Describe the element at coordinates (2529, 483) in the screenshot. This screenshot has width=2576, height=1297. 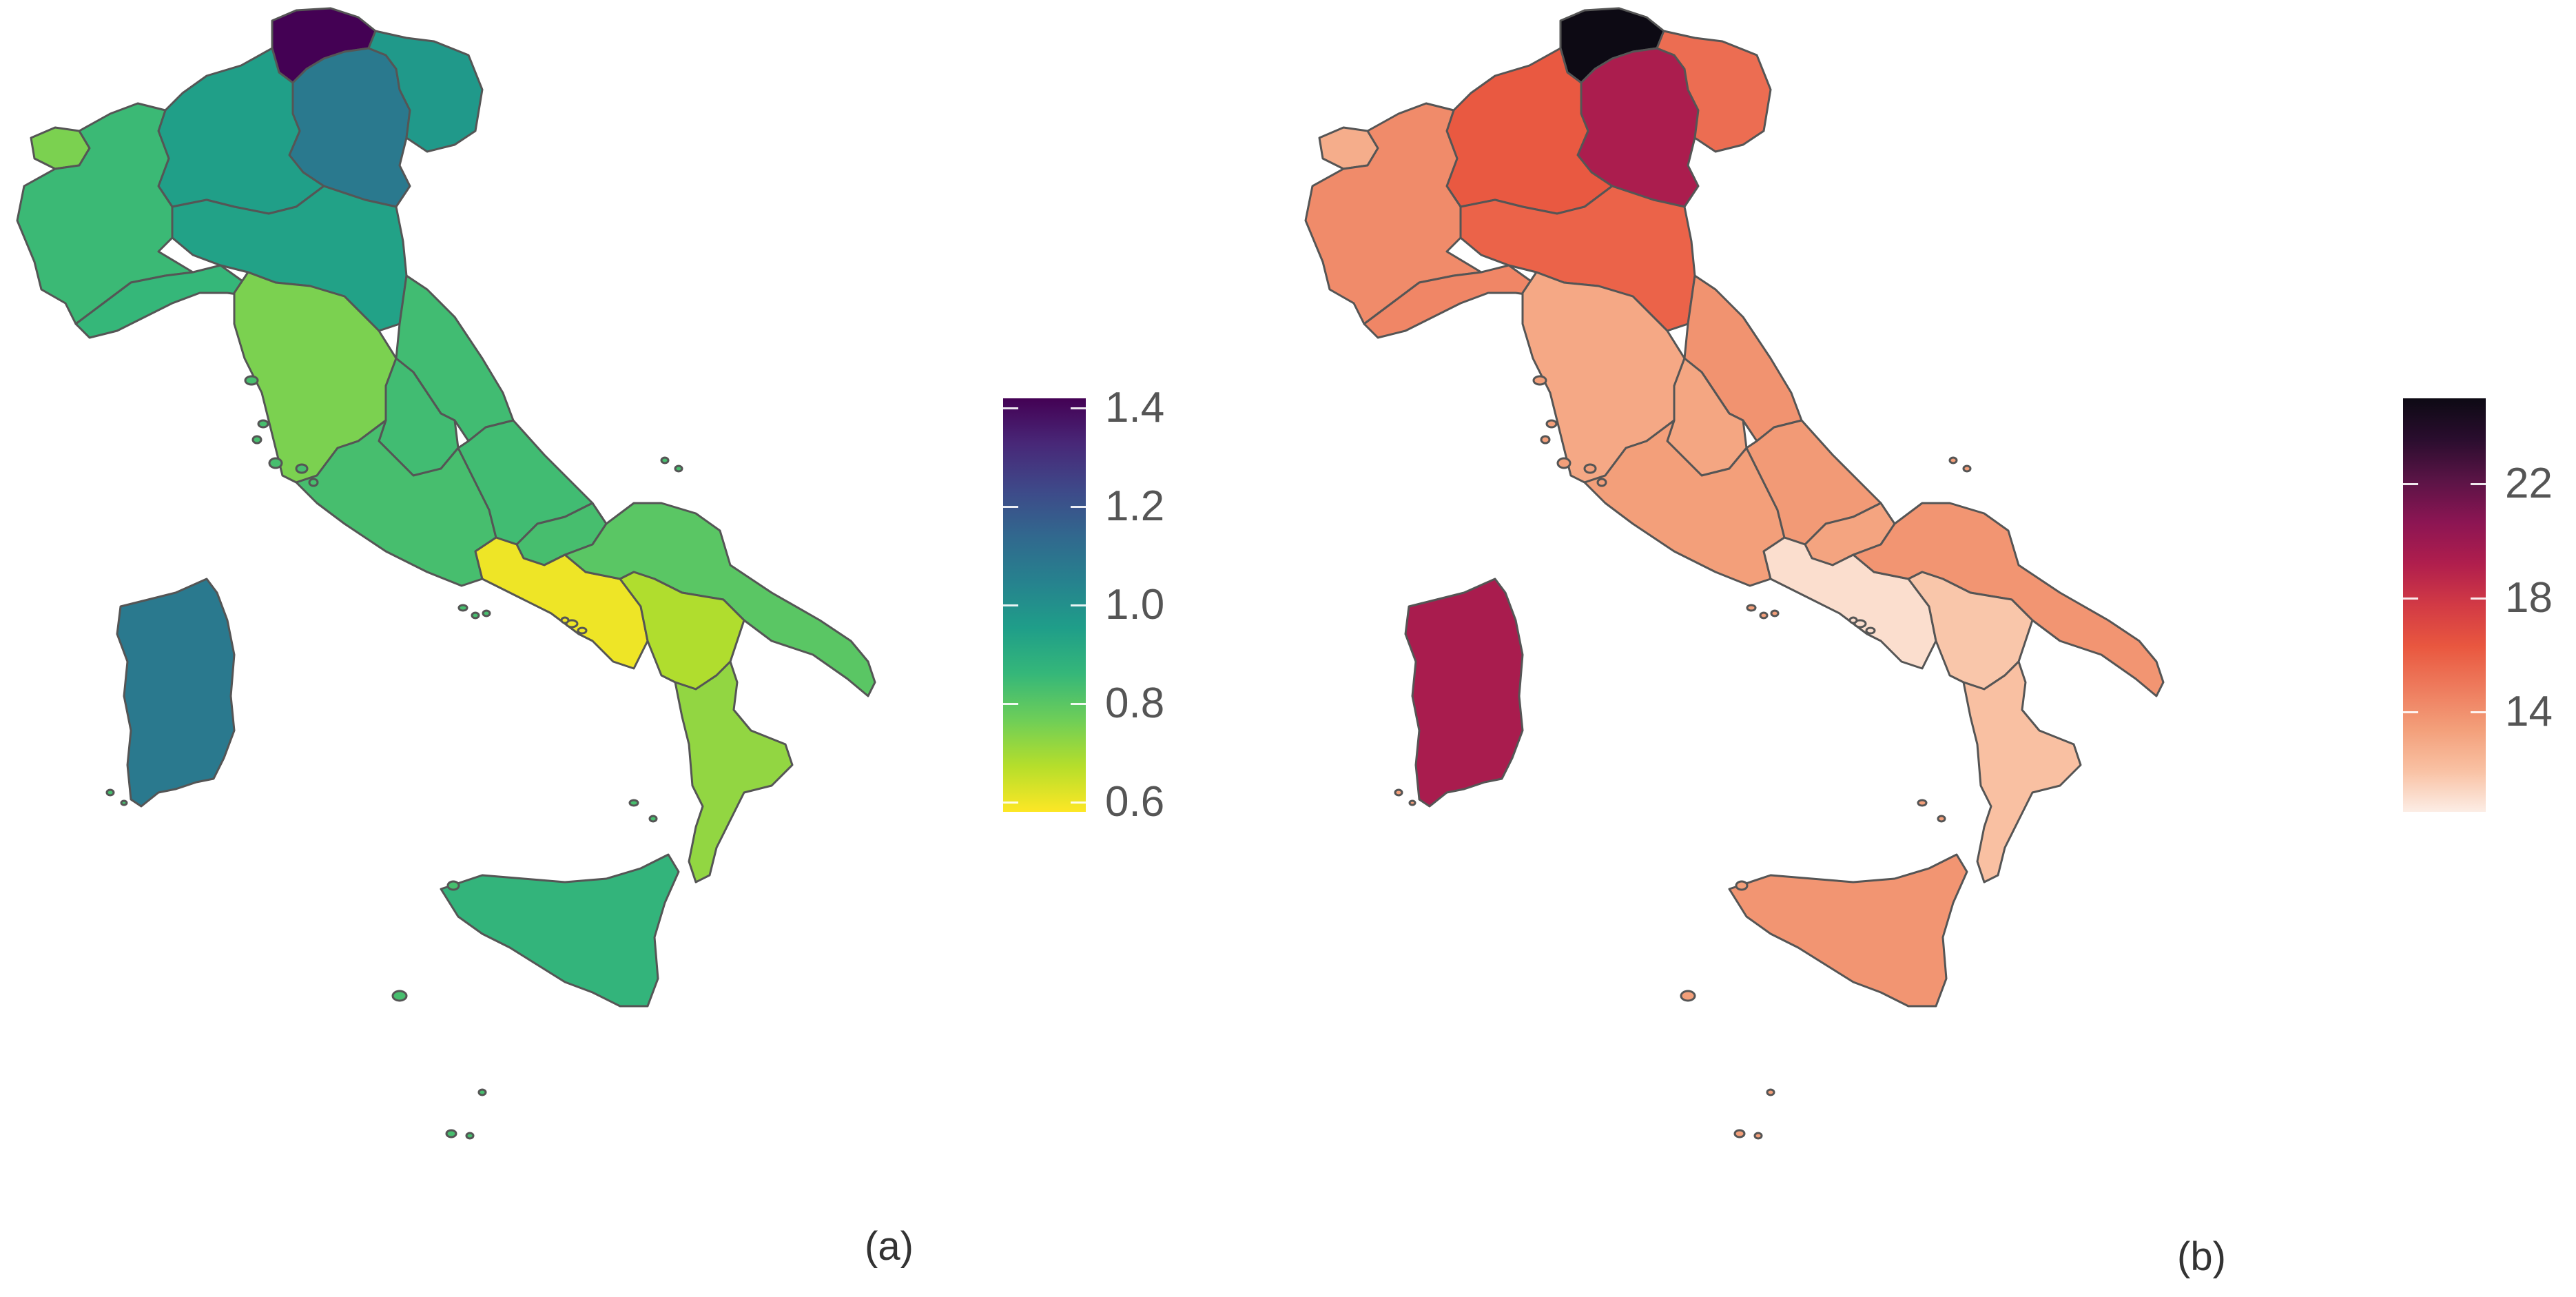
I see `colorbar-tick-label: 22` at that location.